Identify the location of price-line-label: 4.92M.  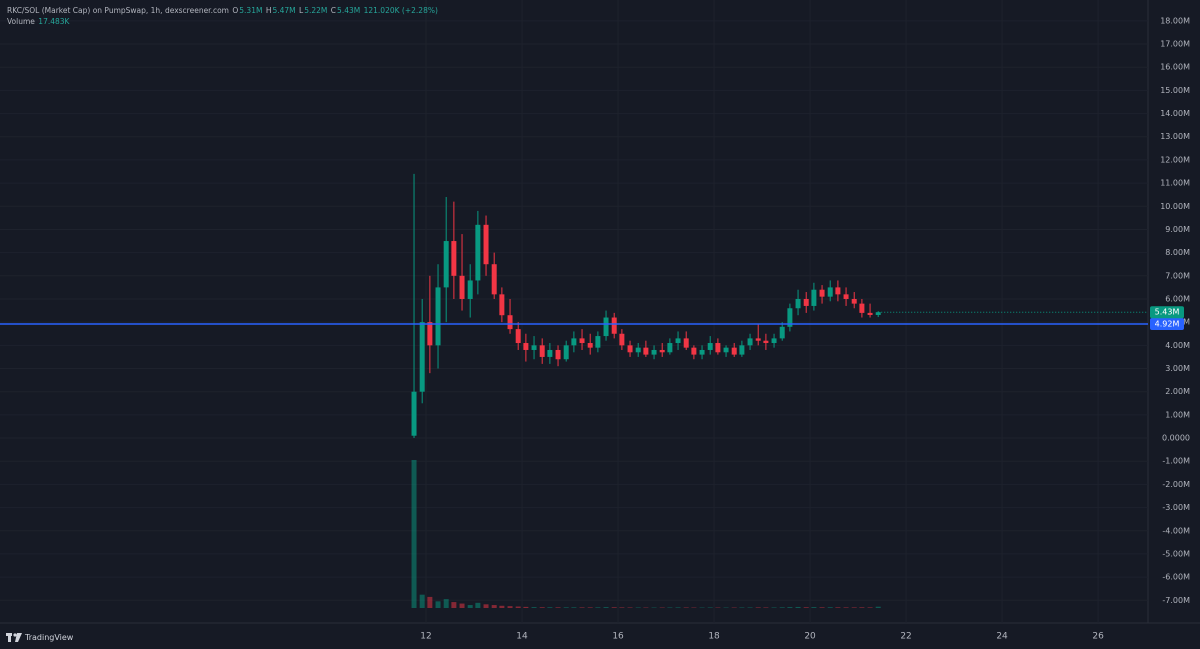
(1167, 324).